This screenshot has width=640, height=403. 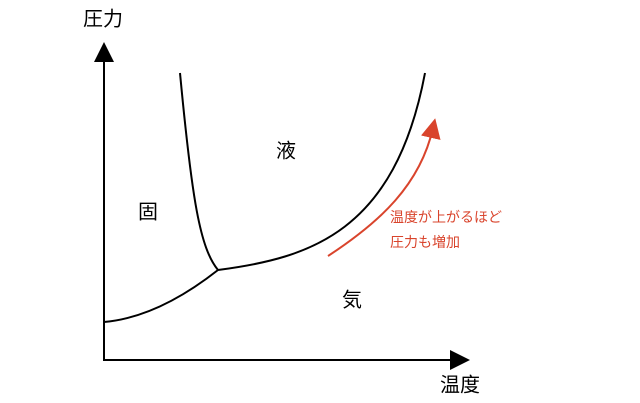 I want to click on sublimation-curve, so click(x=161, y=296).